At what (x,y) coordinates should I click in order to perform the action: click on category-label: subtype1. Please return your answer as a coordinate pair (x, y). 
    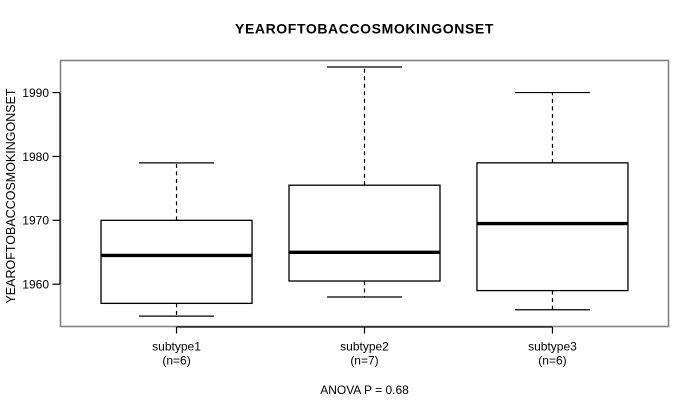
    Looking at the image, I should click on (176, 347).